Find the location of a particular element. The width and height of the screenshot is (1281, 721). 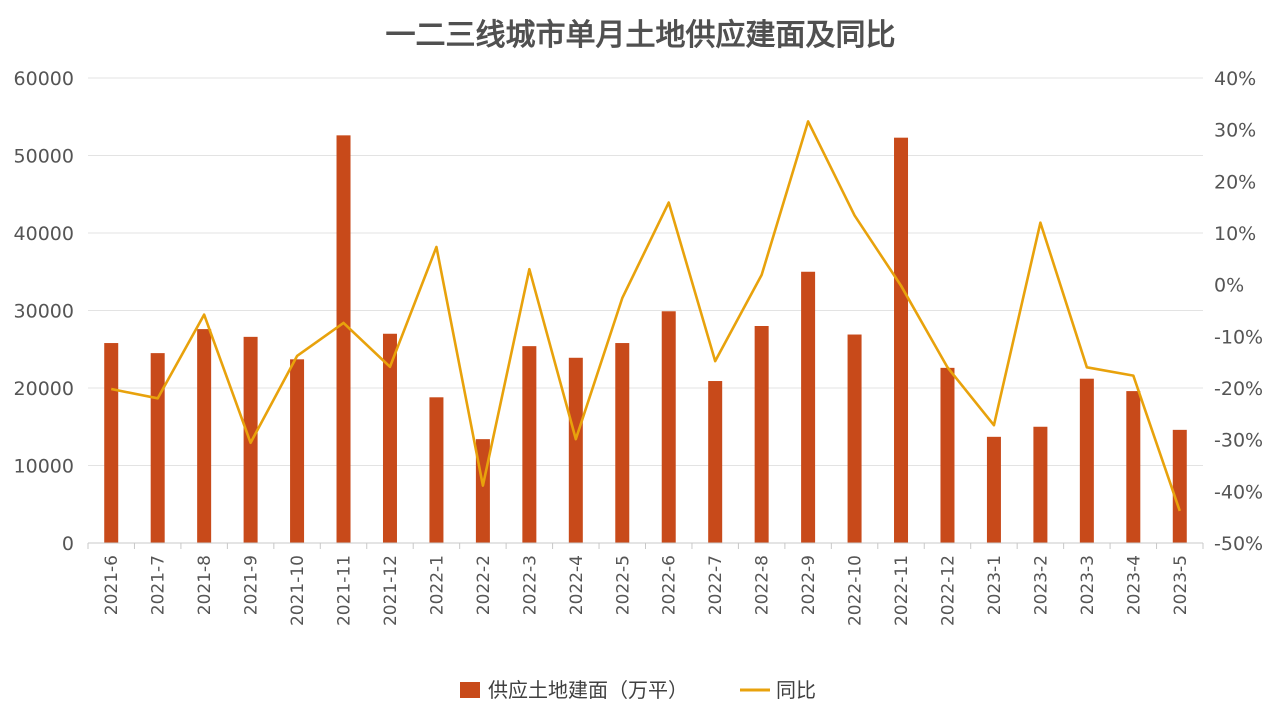

legend-label-line: 同比 is located at coordinates (796, 690).